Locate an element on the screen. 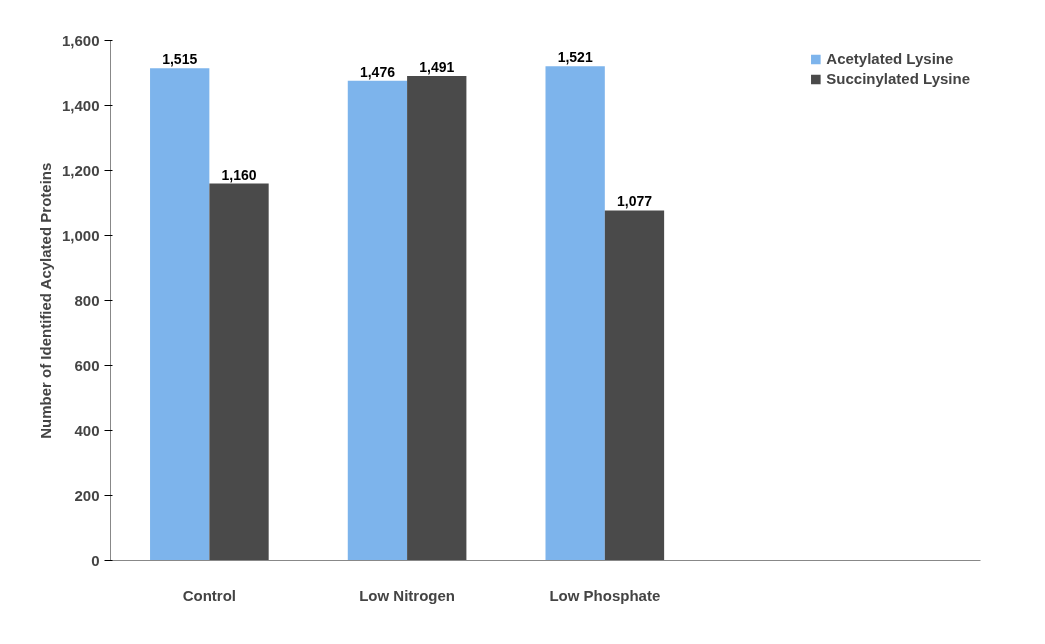 Image resolution: width=1045 pixels, height=644 pixels. y-tick-label: 800 is located at coordinates (87, 300).